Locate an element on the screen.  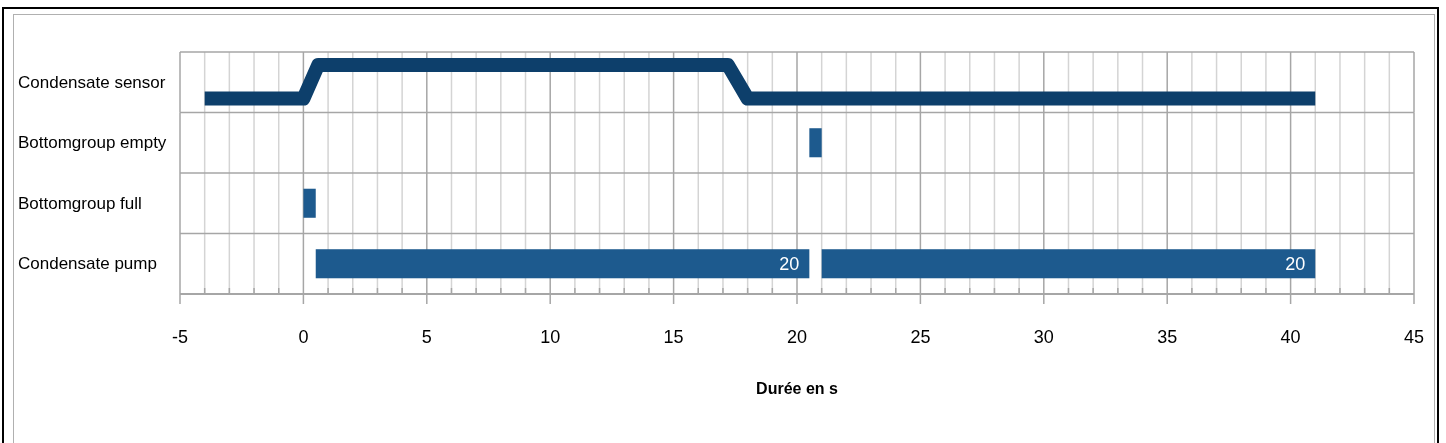
x-tick-label: 45 is located at coordinates (1414, 337).